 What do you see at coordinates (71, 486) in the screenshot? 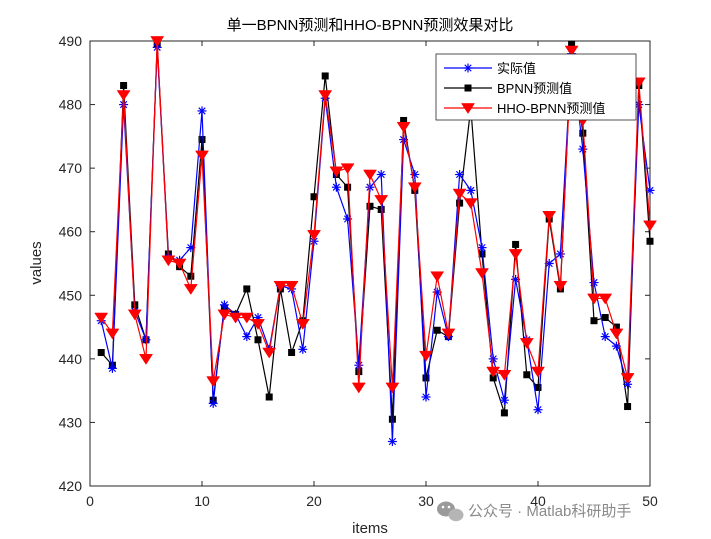
I see `y-tick-label: 420` at bounding box center [71, 486].